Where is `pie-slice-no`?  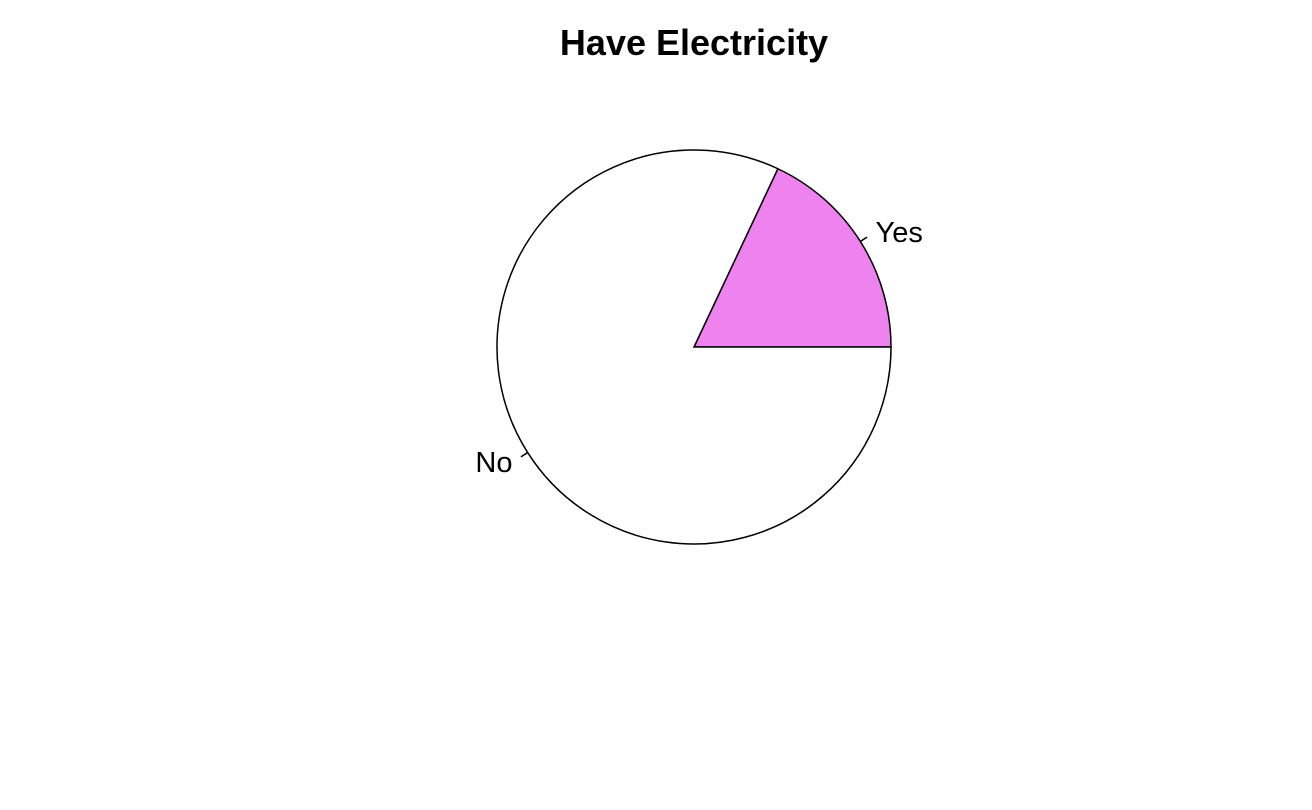
pie-slice-no is located at coordinates (694, 347).